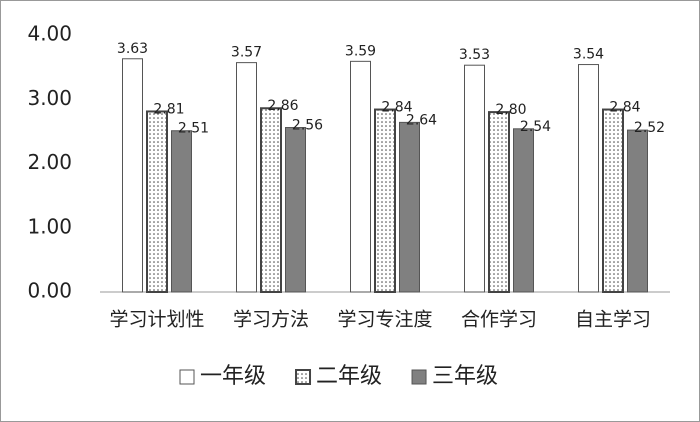 The height and width of the screenshot is (422, 700). What do you see at coordinates (613, 320) in the screenshot?
I see `x-tick-label: 自主学习` at bounding box center [613, 320].